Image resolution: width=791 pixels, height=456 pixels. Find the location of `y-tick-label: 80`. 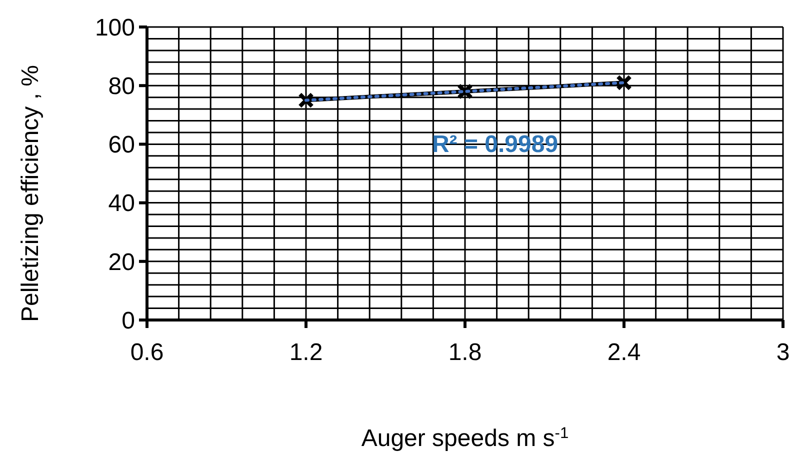

y-tick-label: 80 is located at coordinates (121, 86).